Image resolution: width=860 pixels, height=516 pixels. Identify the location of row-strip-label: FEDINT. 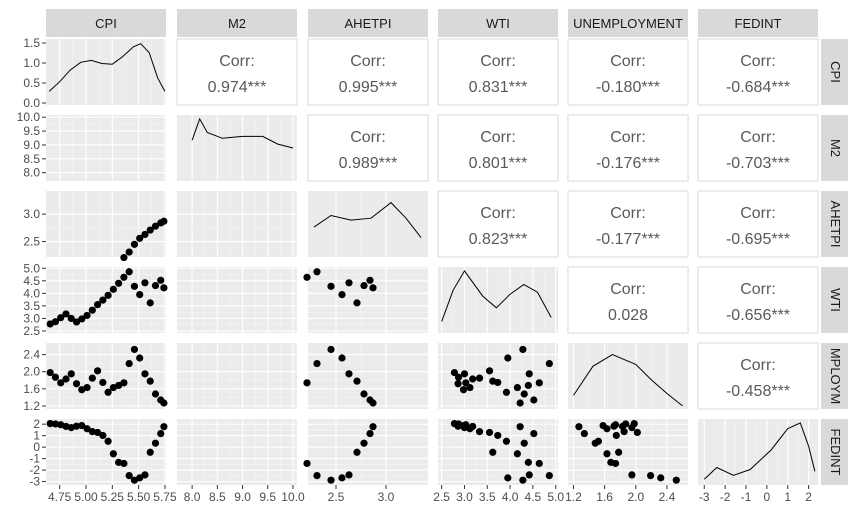
(835, 452).